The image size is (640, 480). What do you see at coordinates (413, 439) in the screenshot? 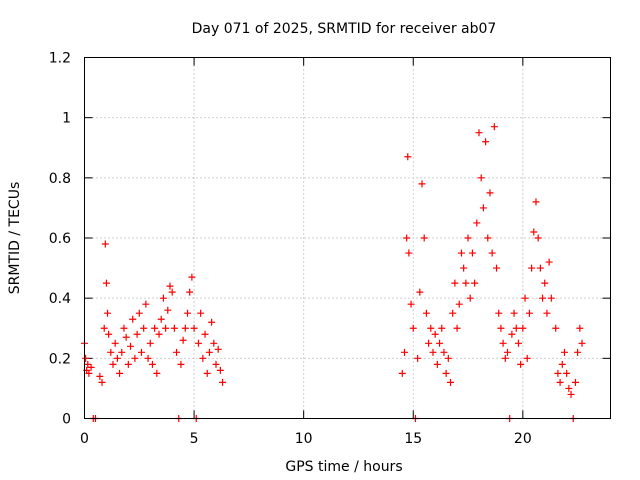
I see `x-tick-label: 15` at bounding box center [413, 439].